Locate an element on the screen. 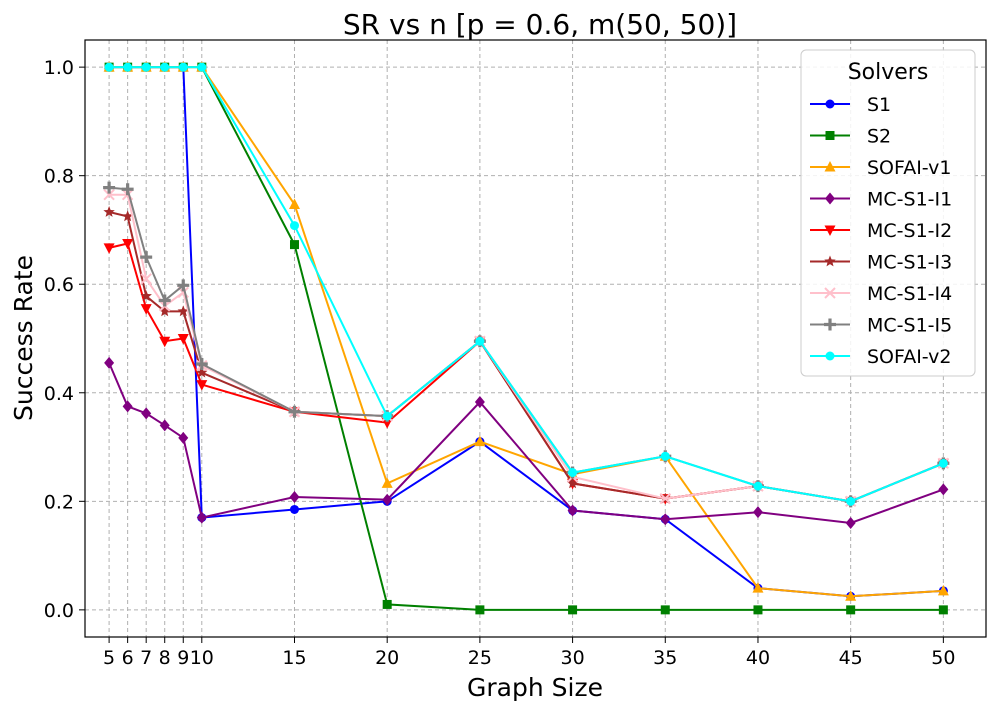 This screenshot has height=709, width=996. x-tick-label: 50 is located at coordinates (943, 658).